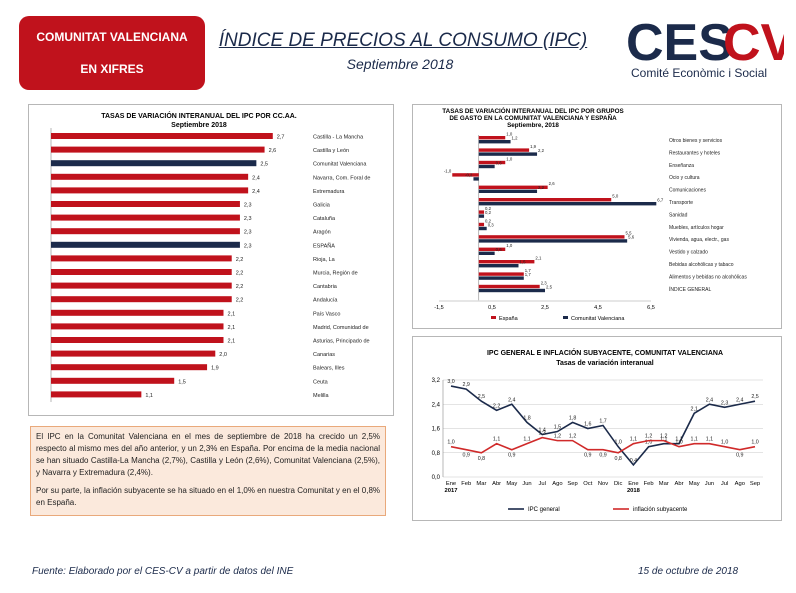 The width and height of the screenshot is (796, 593). I want to click on year-label: 2017, so click(451, 491).